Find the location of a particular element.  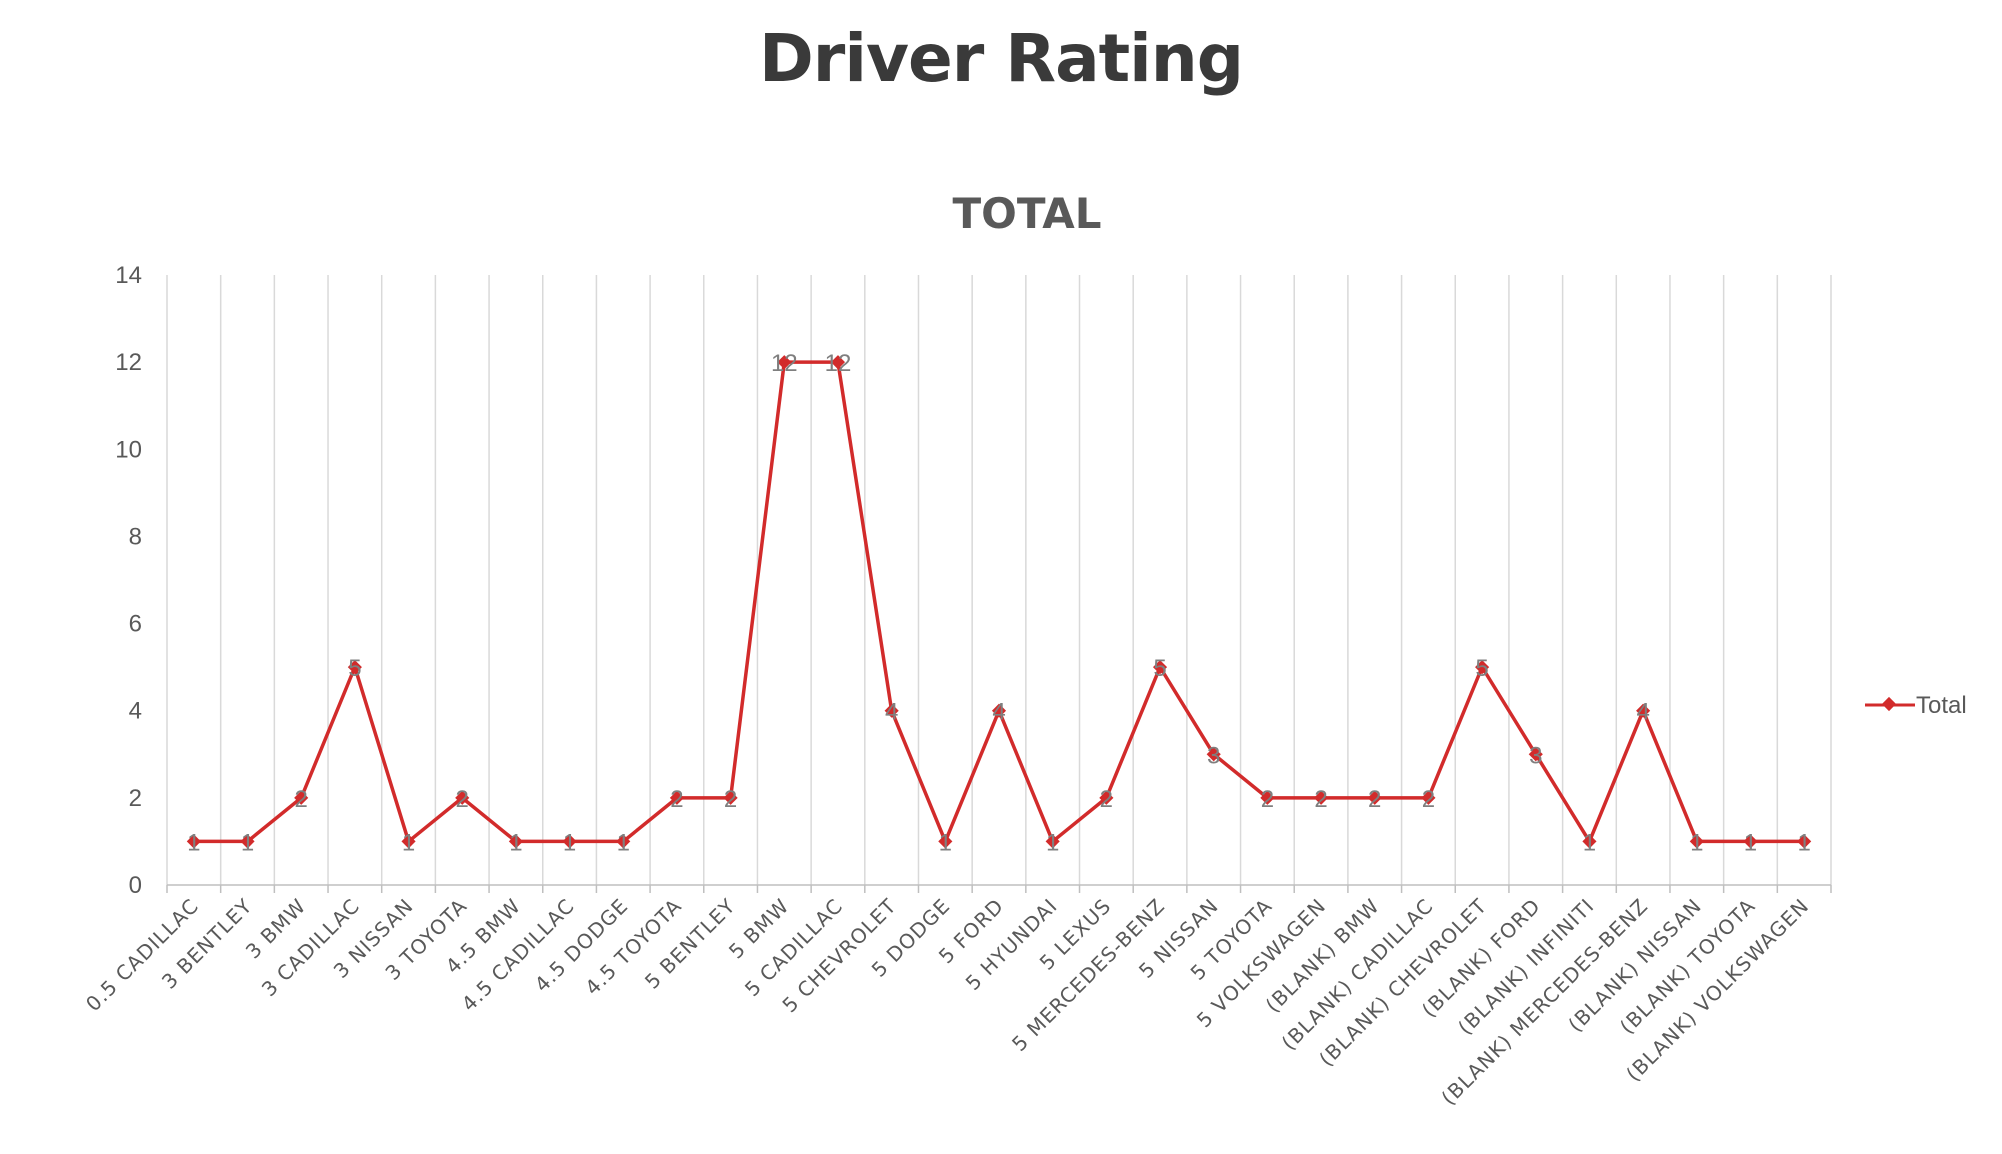

y-tick-label: 0 is located at coordinates (135, 885).